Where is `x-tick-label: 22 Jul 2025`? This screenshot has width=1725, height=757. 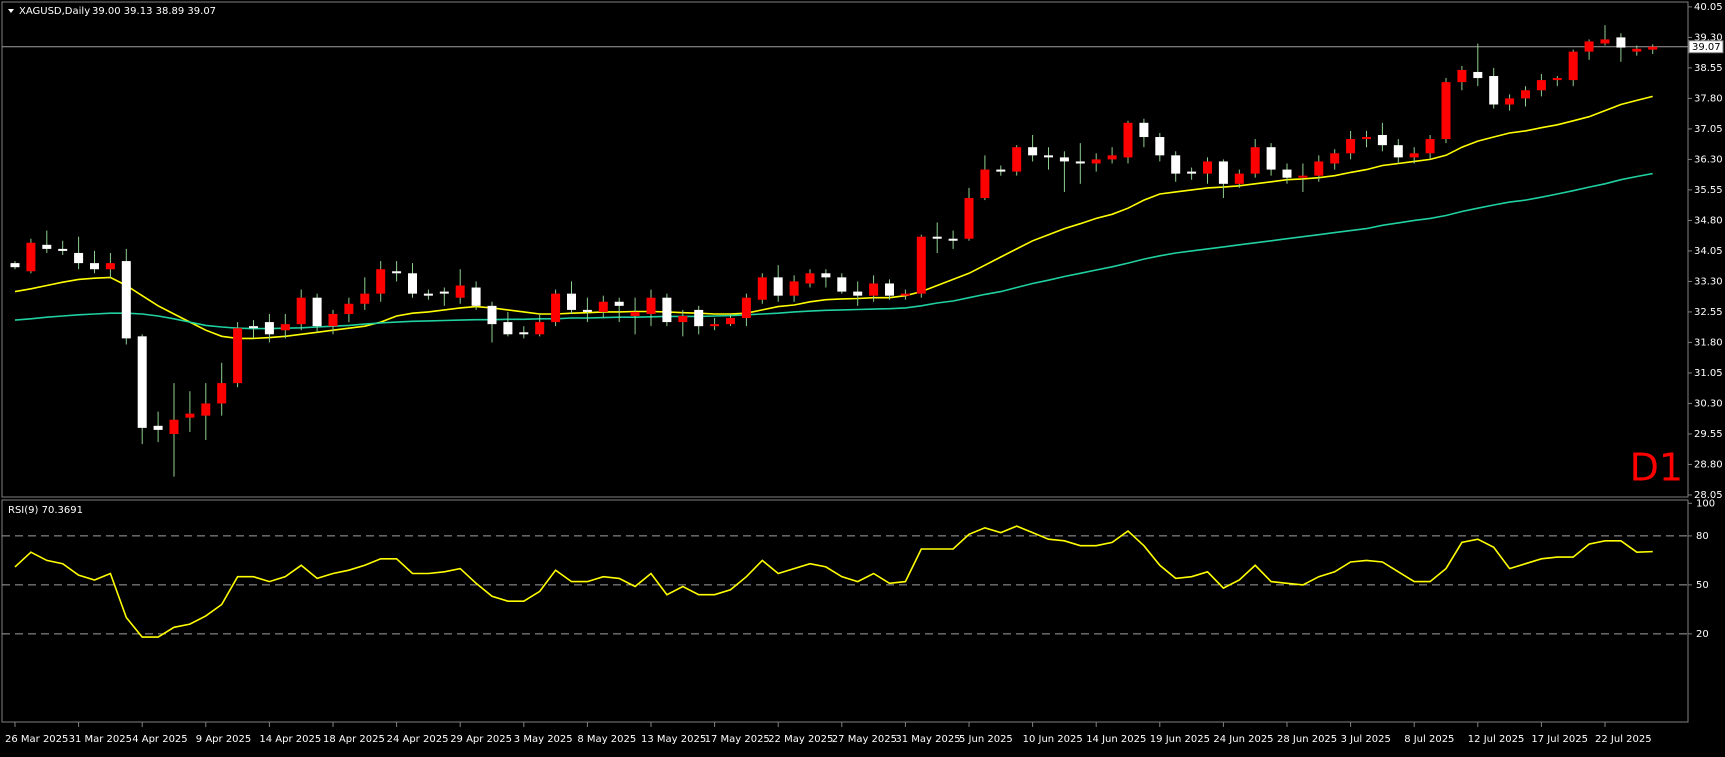
x-tick-label: 22 Jul 2025 is located at coordinates (1623, 739).